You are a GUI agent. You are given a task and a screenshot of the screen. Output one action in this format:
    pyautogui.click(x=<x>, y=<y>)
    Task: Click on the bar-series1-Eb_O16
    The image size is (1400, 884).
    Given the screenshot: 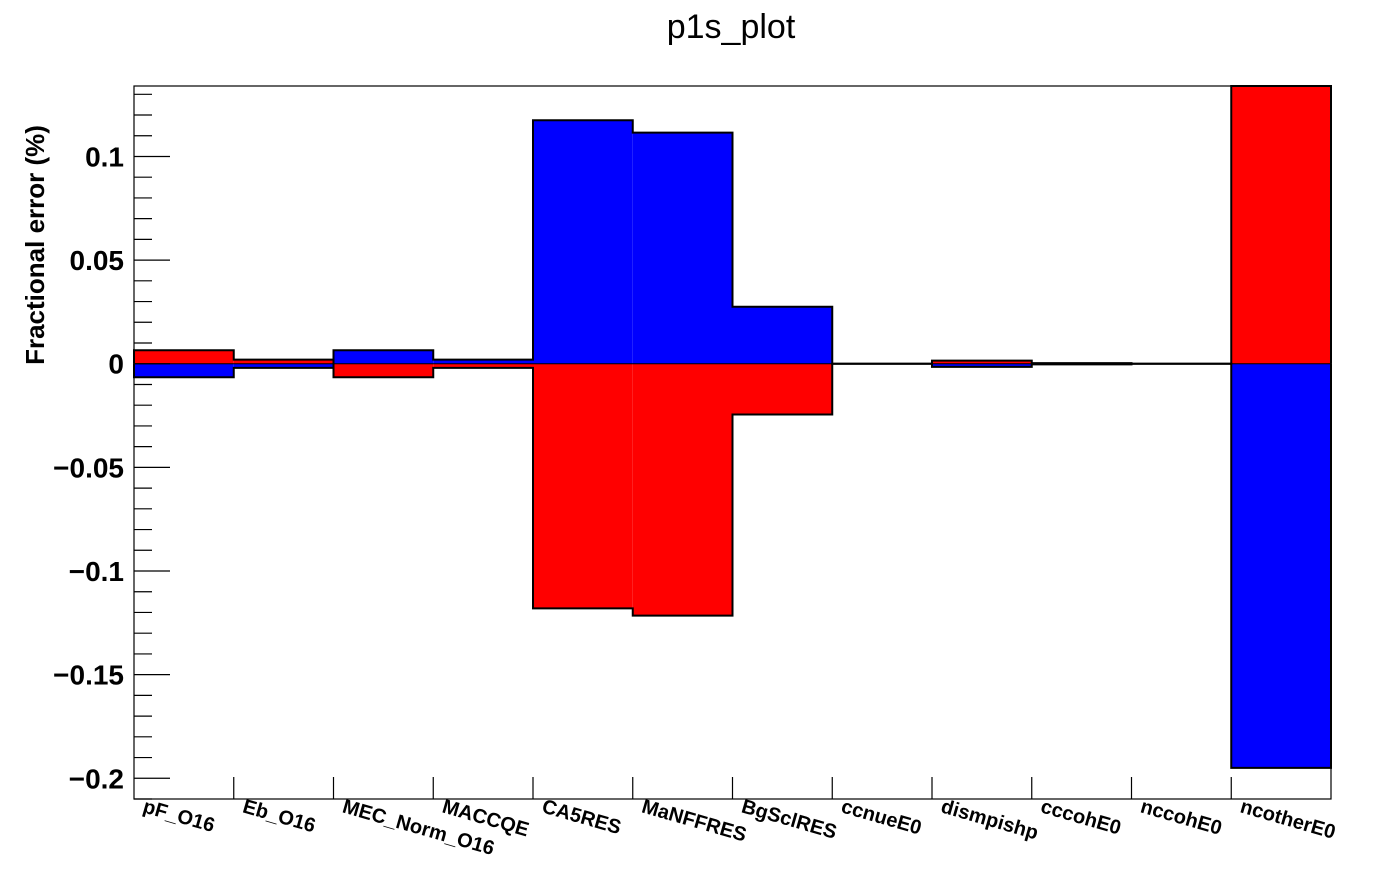 What is the action you would take?
    pyautogui.click(x=283, y=361)
    